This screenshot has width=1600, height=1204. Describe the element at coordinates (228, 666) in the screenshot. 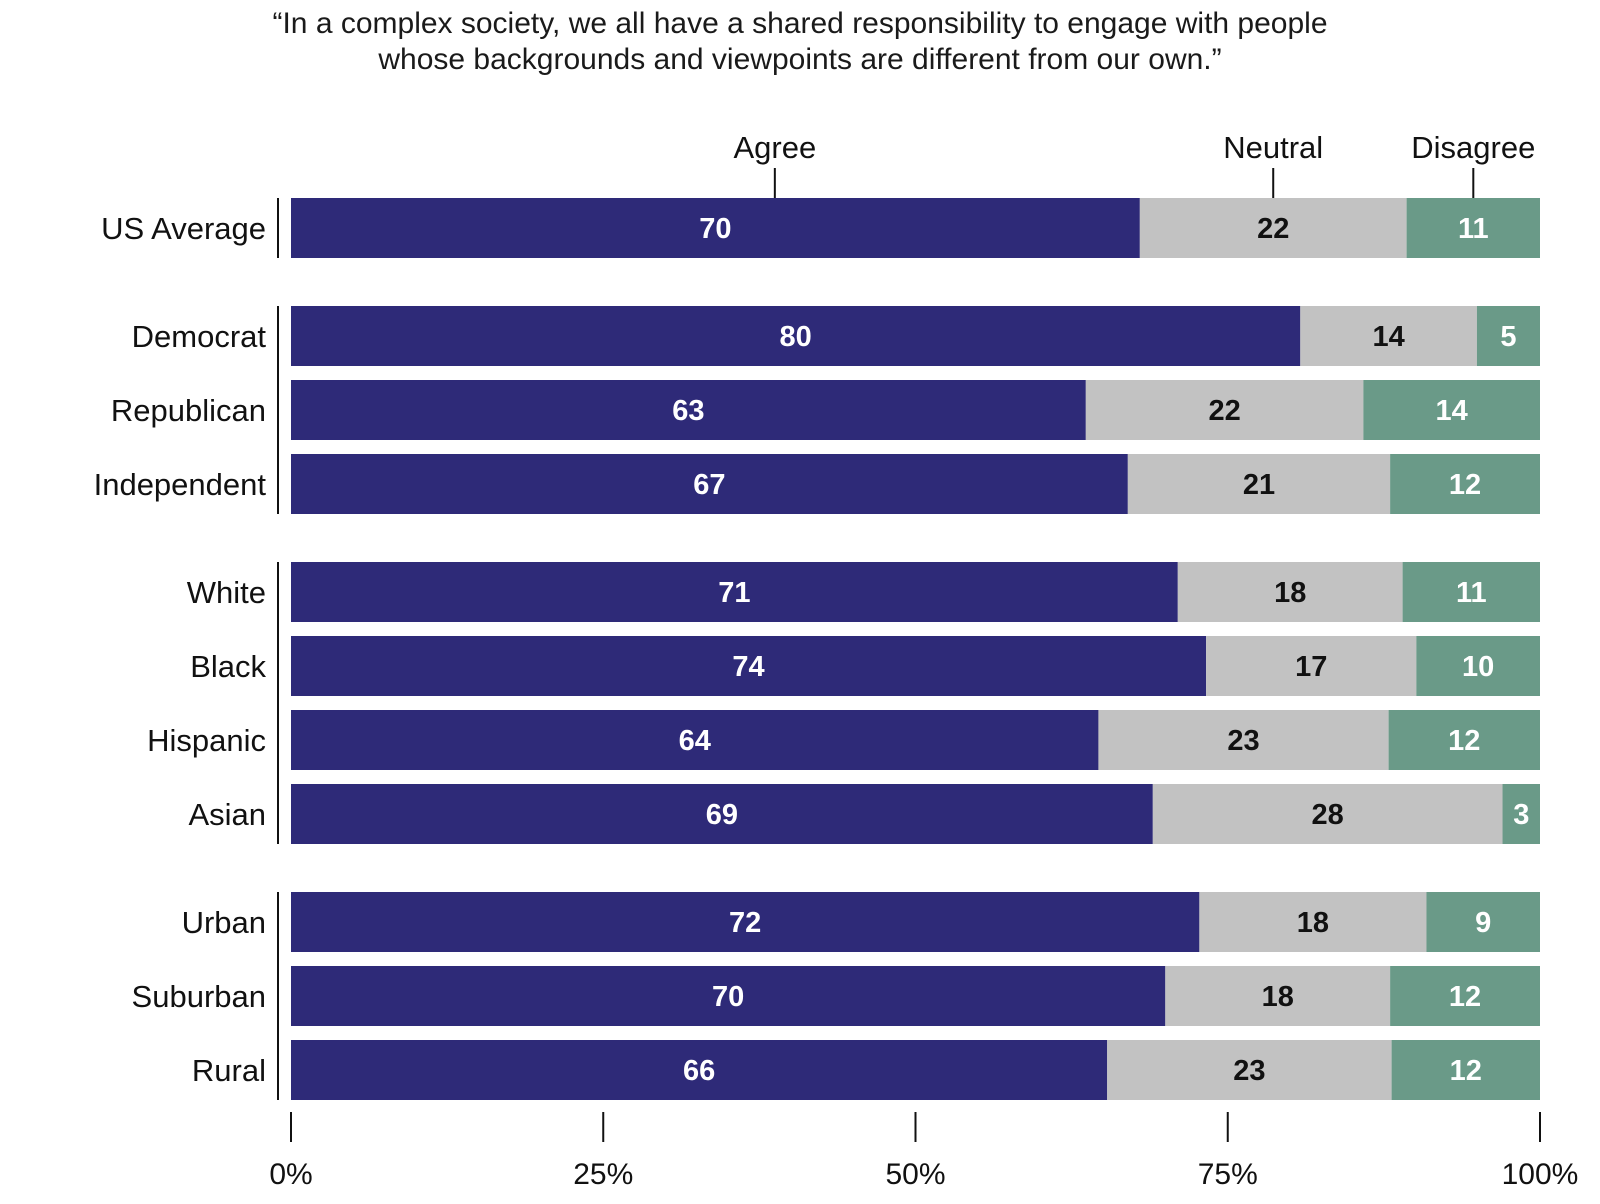

I see `category-label-black: Black` at that location.